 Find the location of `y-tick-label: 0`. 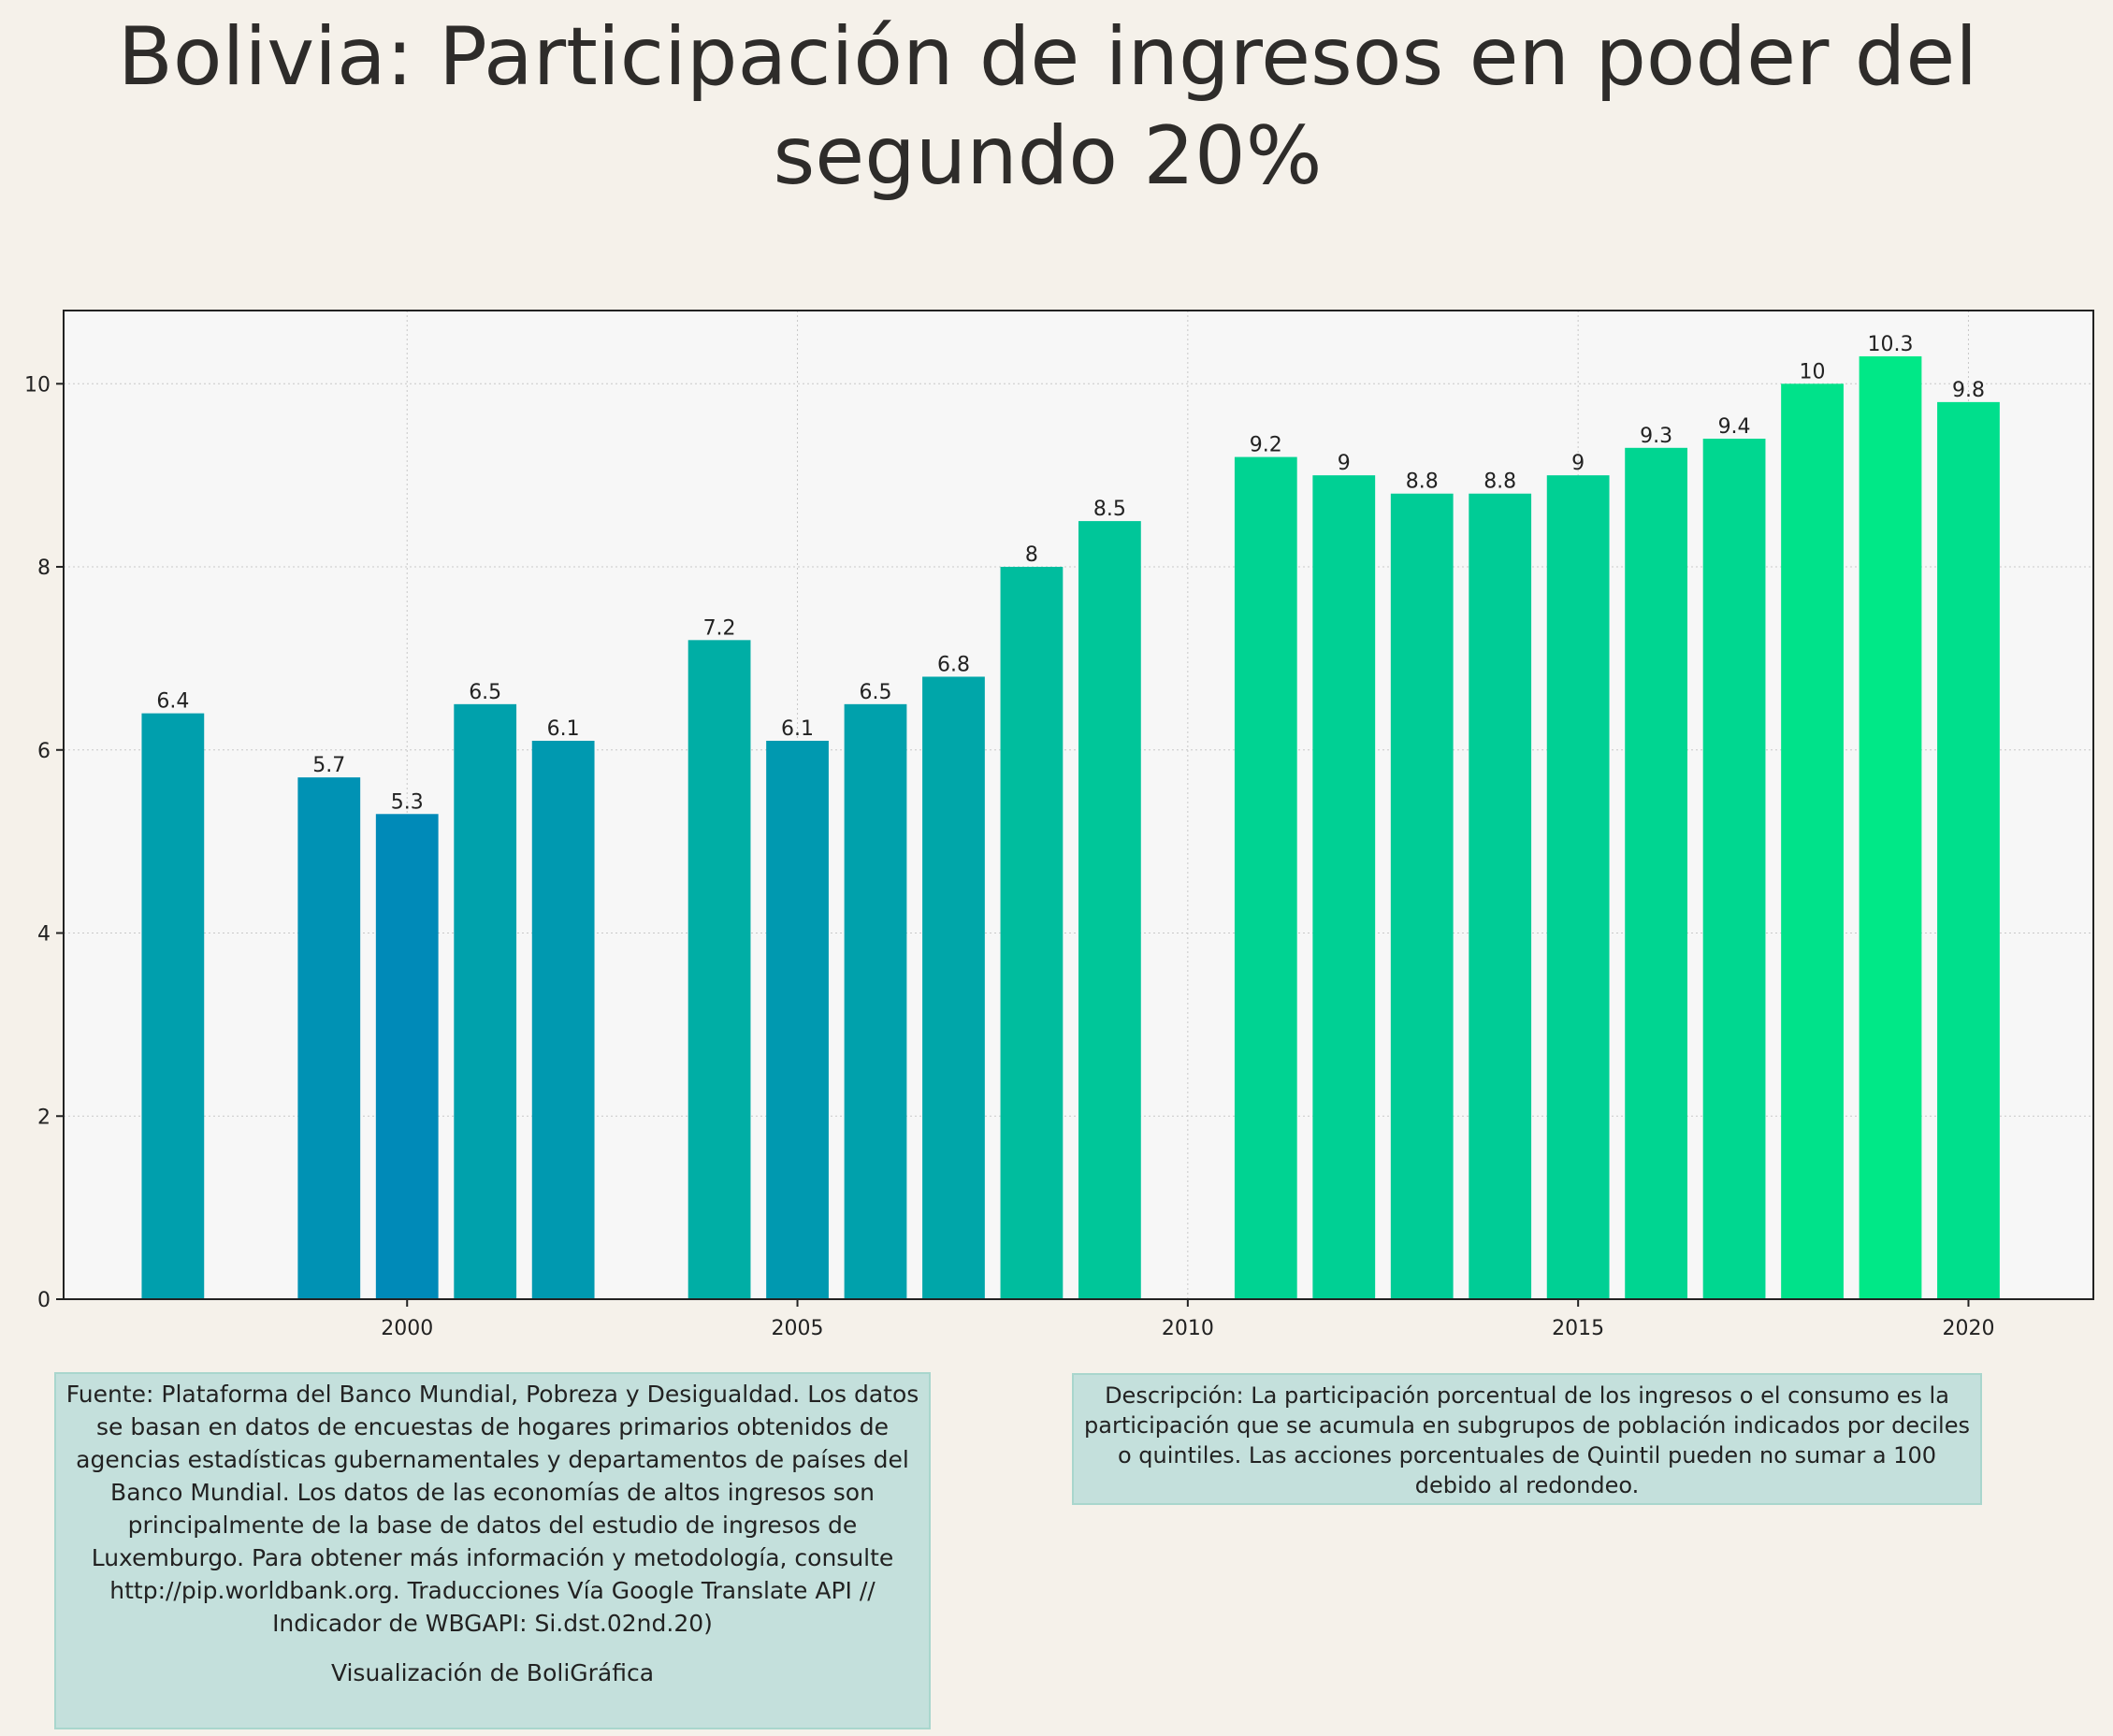

y-tick-label: 0 is located at coordinates (44, 1300).